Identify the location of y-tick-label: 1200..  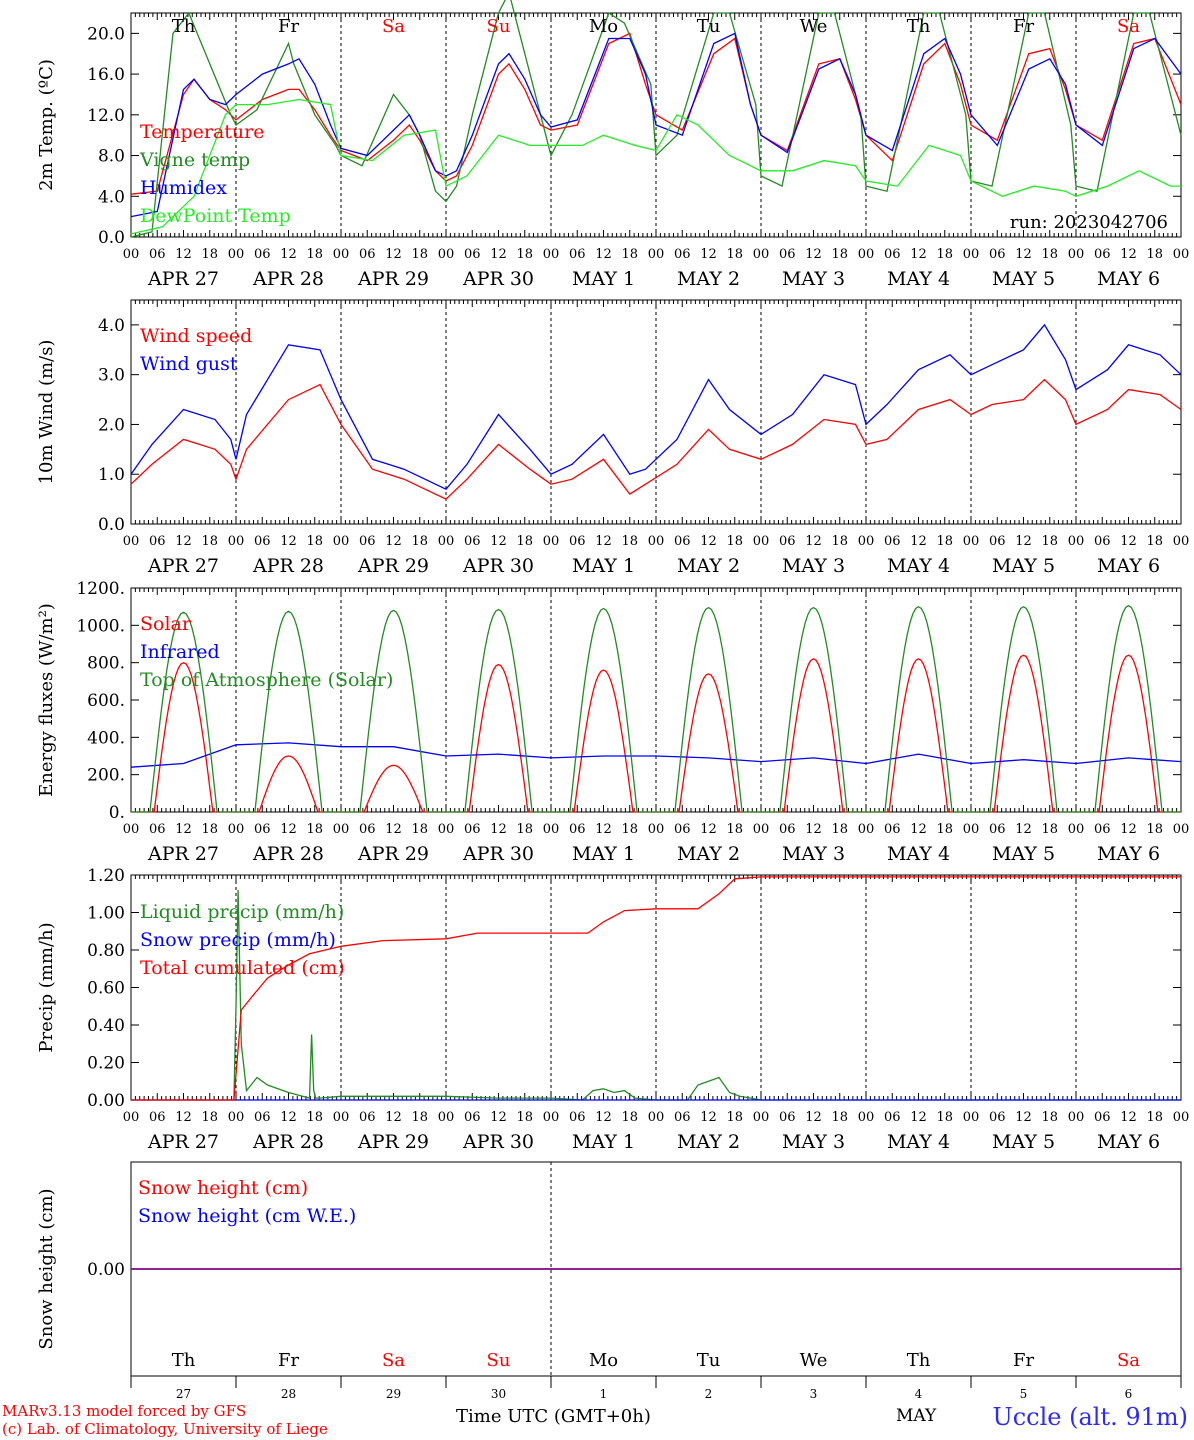
(100, 589).